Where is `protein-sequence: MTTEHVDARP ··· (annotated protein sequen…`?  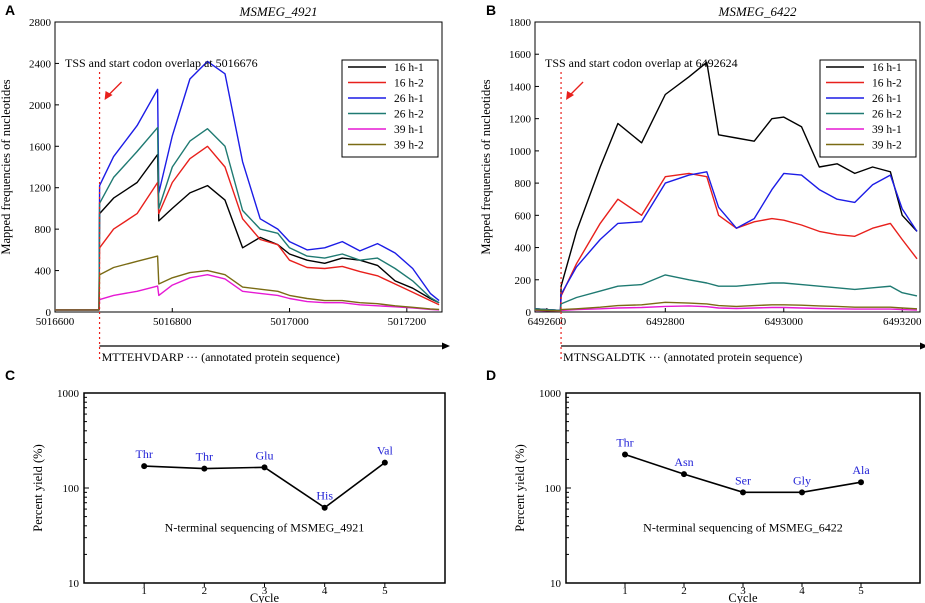
protein-sequence: MTTEHVDARP ··· (annotated protein sequen… is located at coordinates (221, 357).